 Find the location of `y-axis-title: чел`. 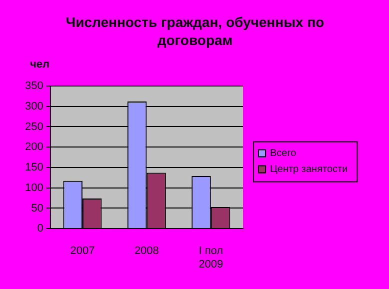

y-axis-title: чел is located at coordinates (40, 64).